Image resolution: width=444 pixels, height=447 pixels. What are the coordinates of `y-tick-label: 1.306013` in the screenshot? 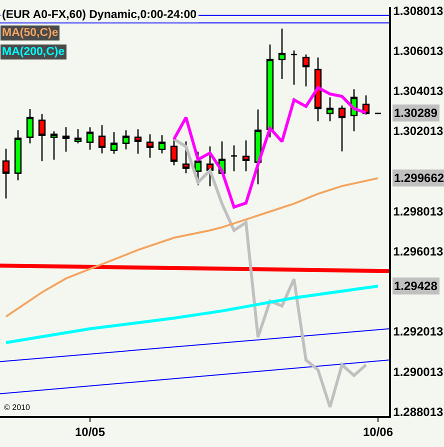 It's located at (418, 51).